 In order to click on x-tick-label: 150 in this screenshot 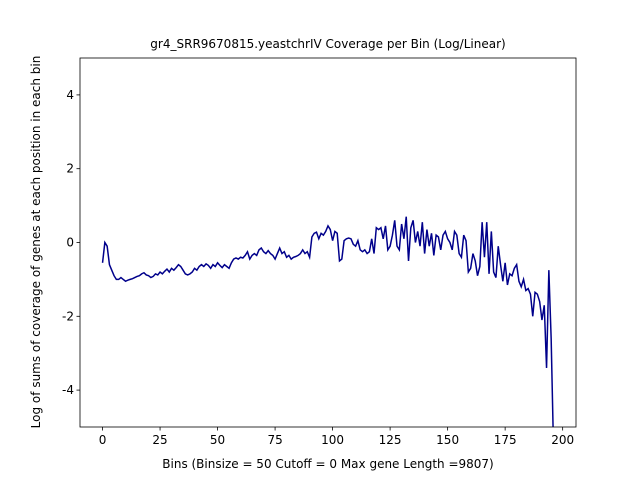, I will do `click(447, 440)`.